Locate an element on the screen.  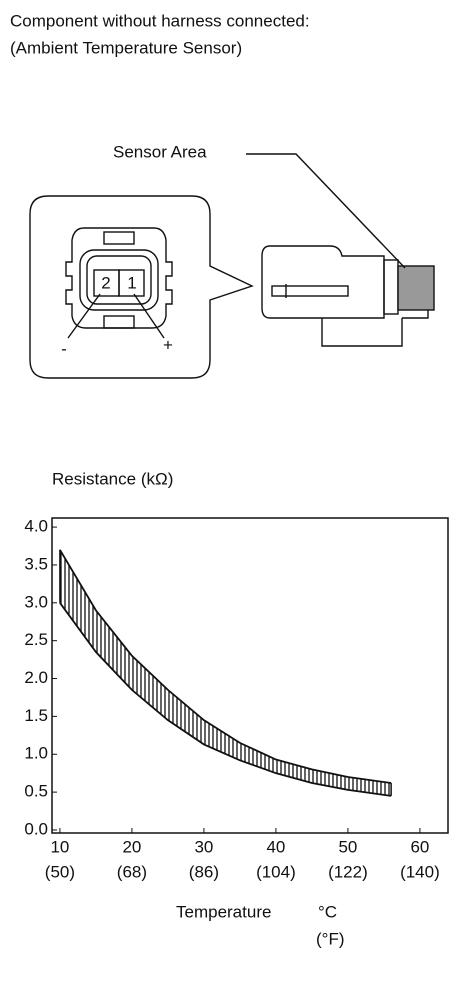
x-tick-sublabel: (104) is located at coordinates (276, 871).